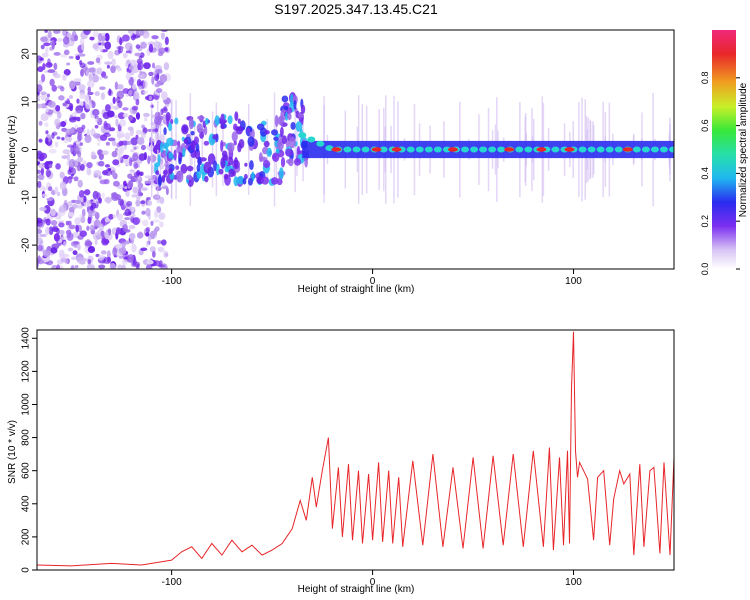 The height and width of the screenshot is (600, 750). I want to click on snr-ytick-label: 1200, so click(26, 371).